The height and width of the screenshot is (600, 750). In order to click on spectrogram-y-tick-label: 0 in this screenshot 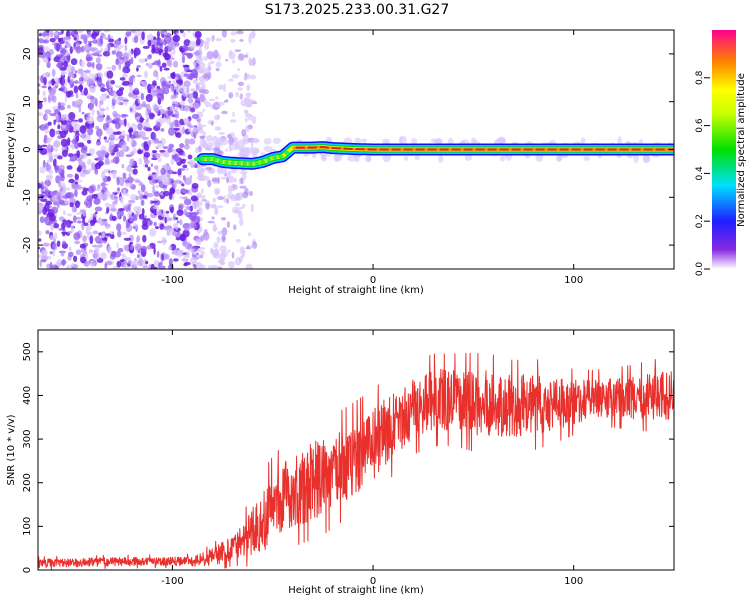, I will do `click(27, 149)`.